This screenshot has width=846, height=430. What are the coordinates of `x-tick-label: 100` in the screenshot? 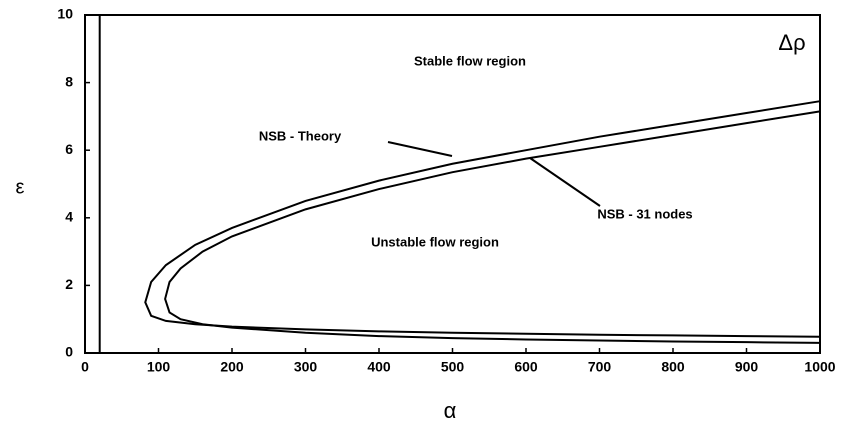 It's located at (159, 367).